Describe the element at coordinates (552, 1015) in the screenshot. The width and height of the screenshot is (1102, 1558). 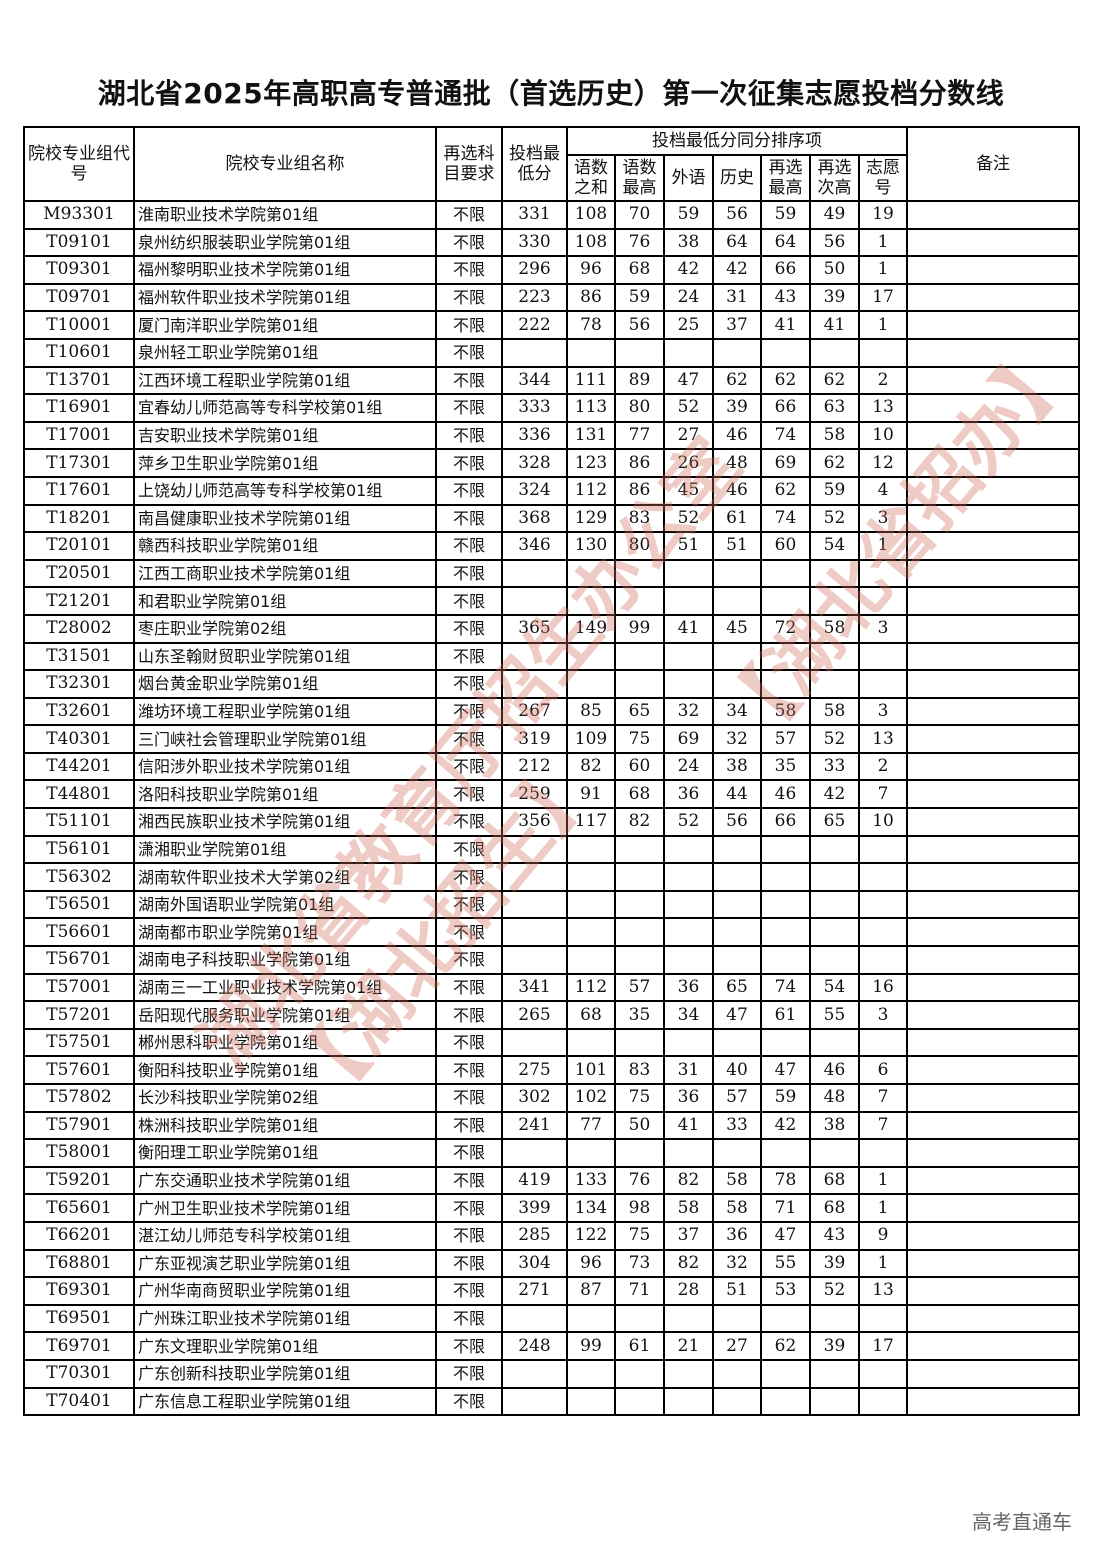
I see `table-row: T57201 岳阳现代服务职业学院第01组 不限 265 68 35 34 47 61 55 3` at that location.